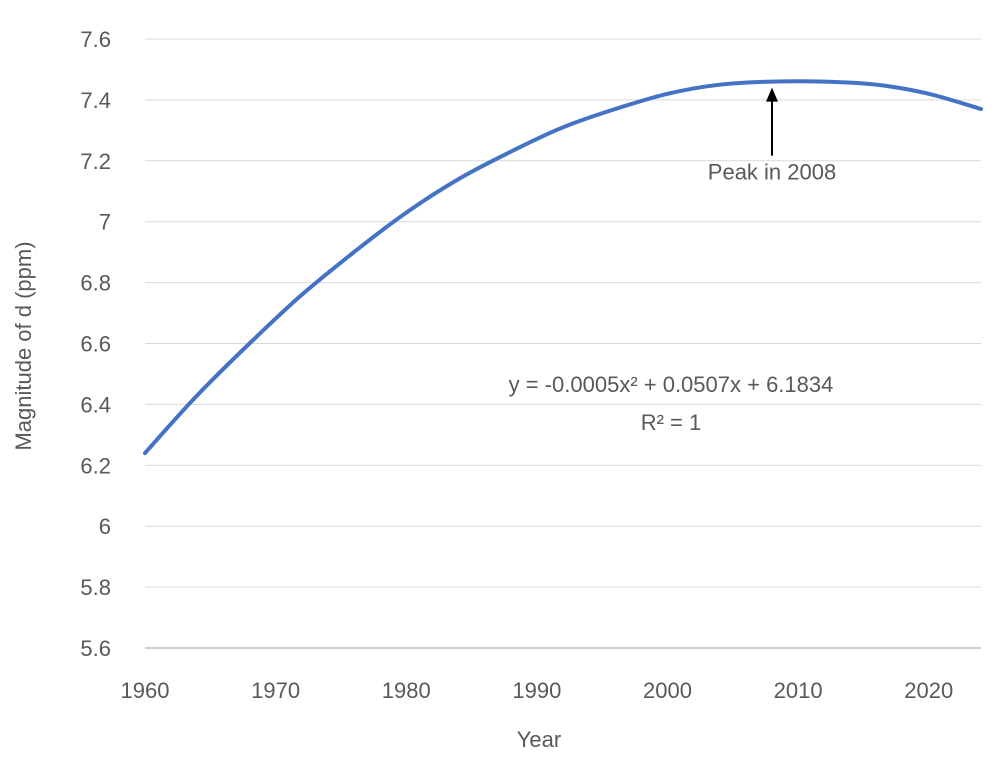  I want to click on y-tick-label: 6.4, so click(95, 404).